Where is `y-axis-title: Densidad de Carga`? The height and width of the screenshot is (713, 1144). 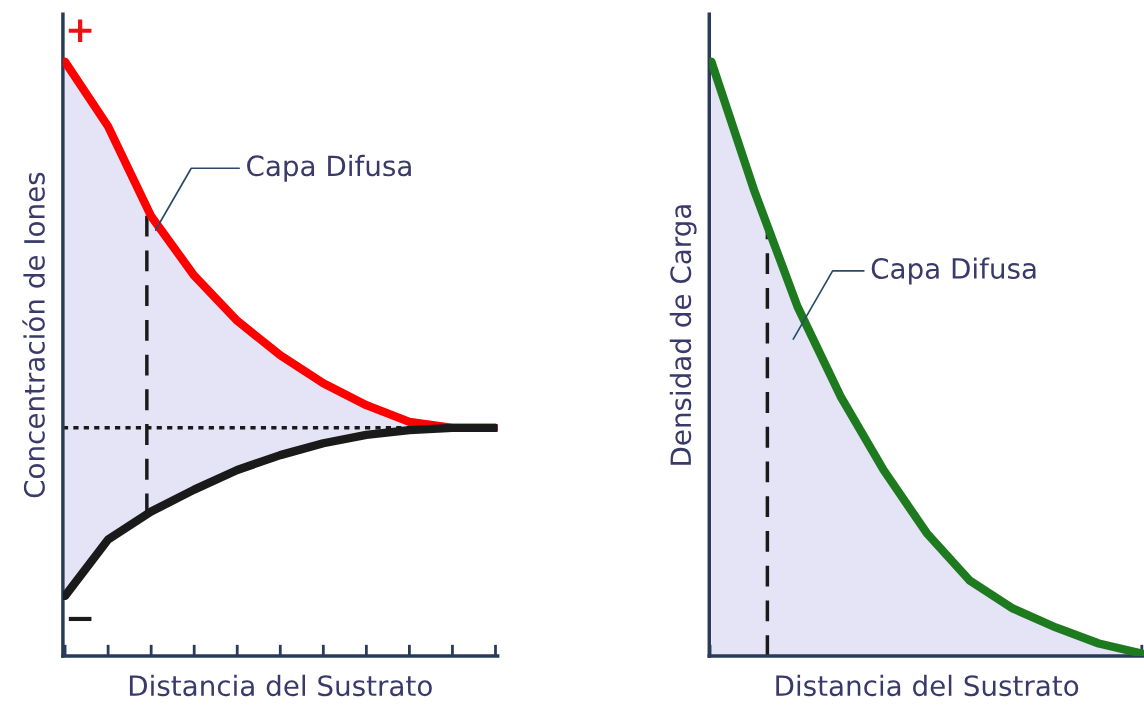 y-axis-title: Densidad de Carga is located at coordinates (683, 335).